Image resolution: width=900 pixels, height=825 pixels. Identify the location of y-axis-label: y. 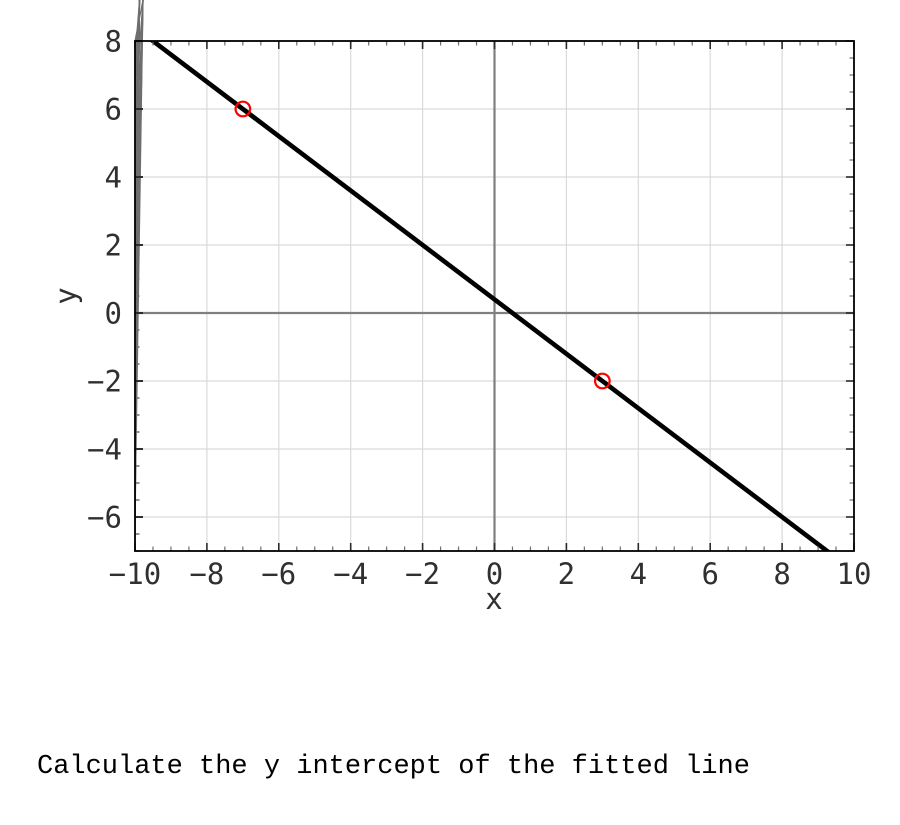
(66, 295).